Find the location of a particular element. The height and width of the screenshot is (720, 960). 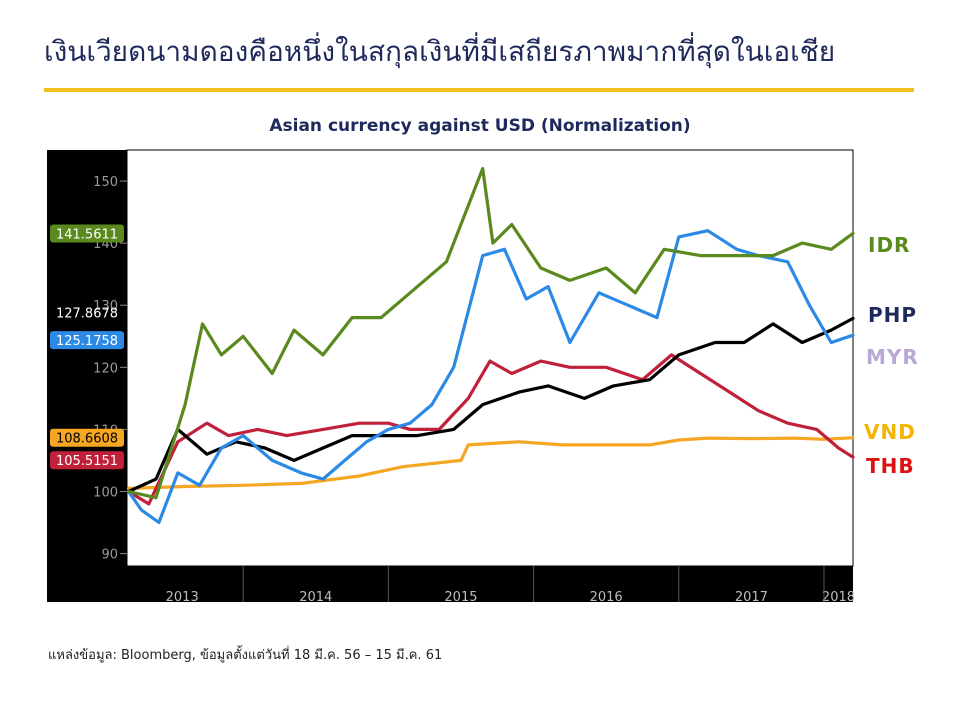

y-tick-label: 150 is located at coordinates (105, 182).